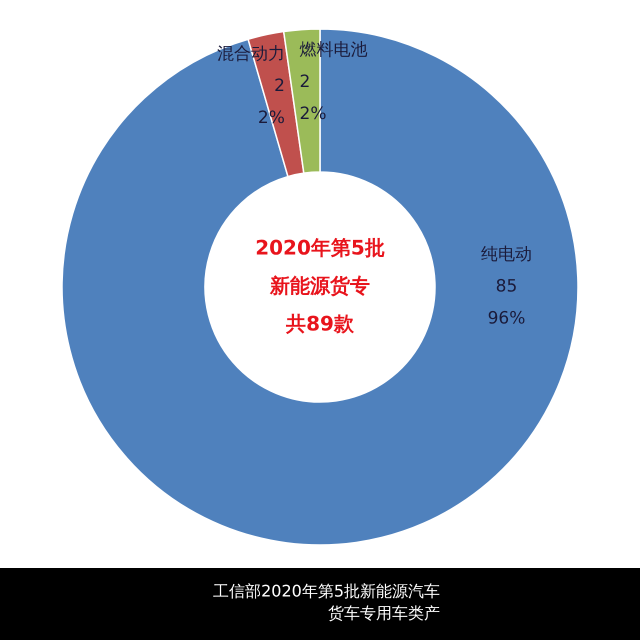 Image resolution: width=640 pixels, height=640 pixels. Describe the element at coordinates (506, 254) in the screenshot. I see `slice-label: 纯电动` at that location.